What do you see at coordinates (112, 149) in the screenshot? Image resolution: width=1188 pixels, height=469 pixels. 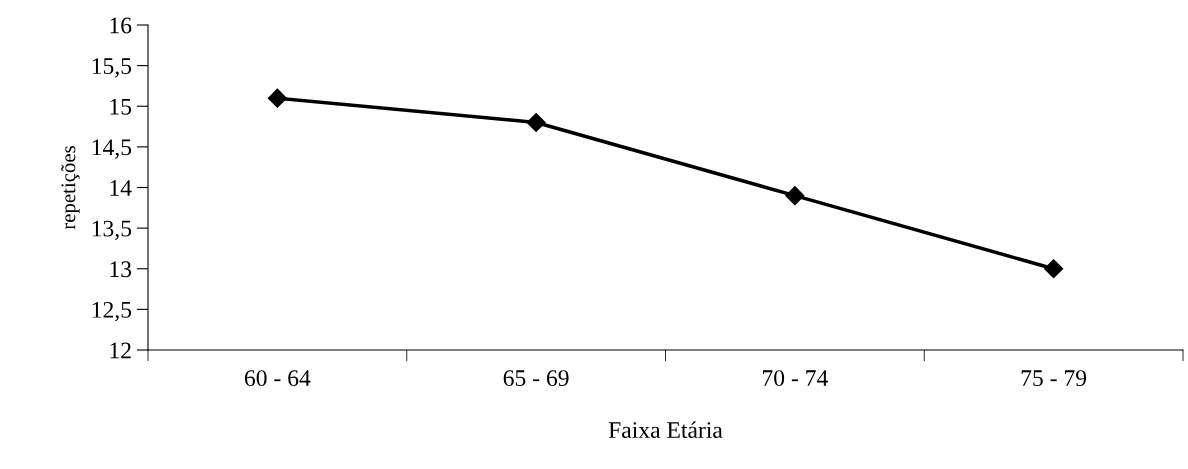 I see `y-tick-label: 14,5` at bounding box center [112, 149].